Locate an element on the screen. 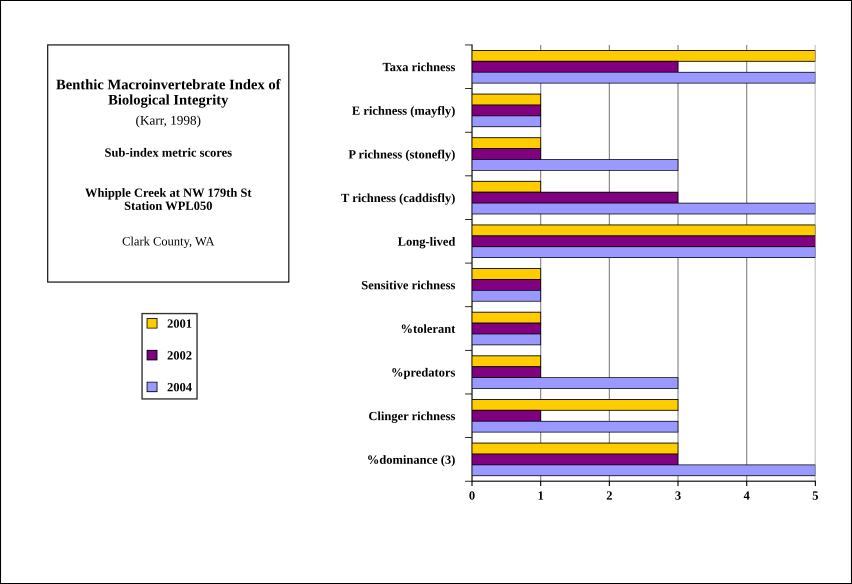 This screenshot has height=584, width=852. y-tick-label: %dominance (3) is located at coordinates (411, 460).